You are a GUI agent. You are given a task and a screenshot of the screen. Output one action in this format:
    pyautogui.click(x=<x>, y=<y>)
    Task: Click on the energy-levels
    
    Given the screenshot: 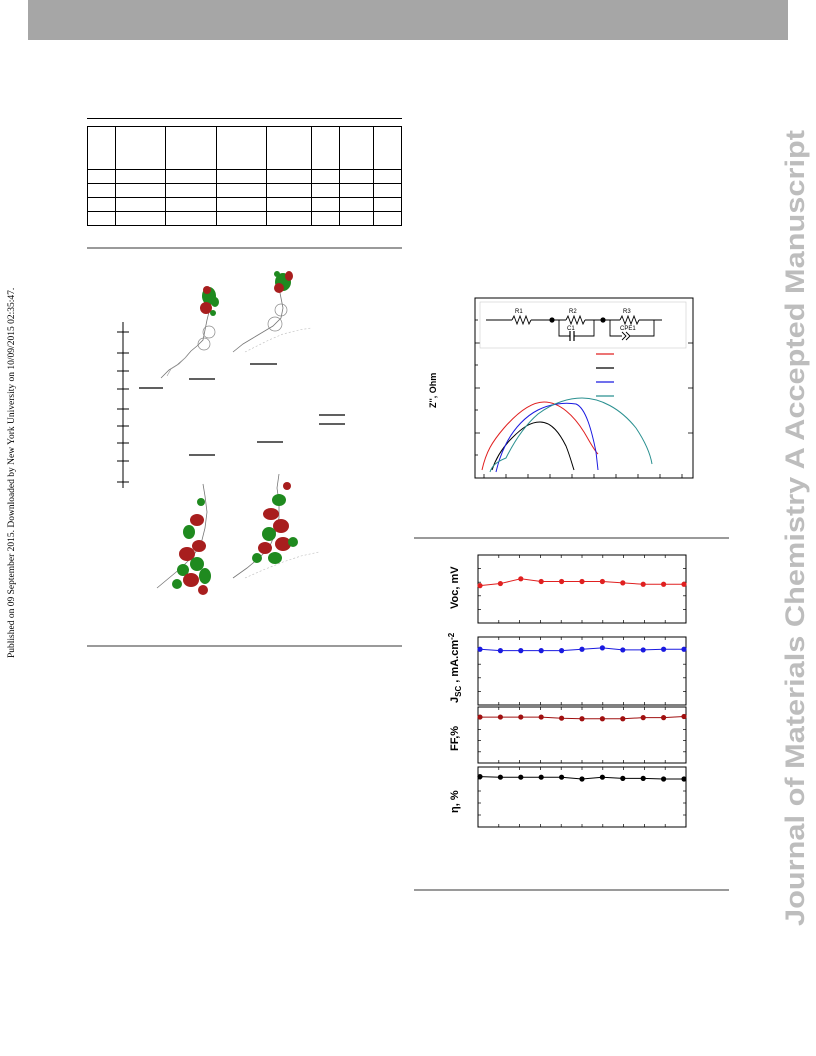 What is the action you would take?
    pyautogui.click(x=242, y=409)
    